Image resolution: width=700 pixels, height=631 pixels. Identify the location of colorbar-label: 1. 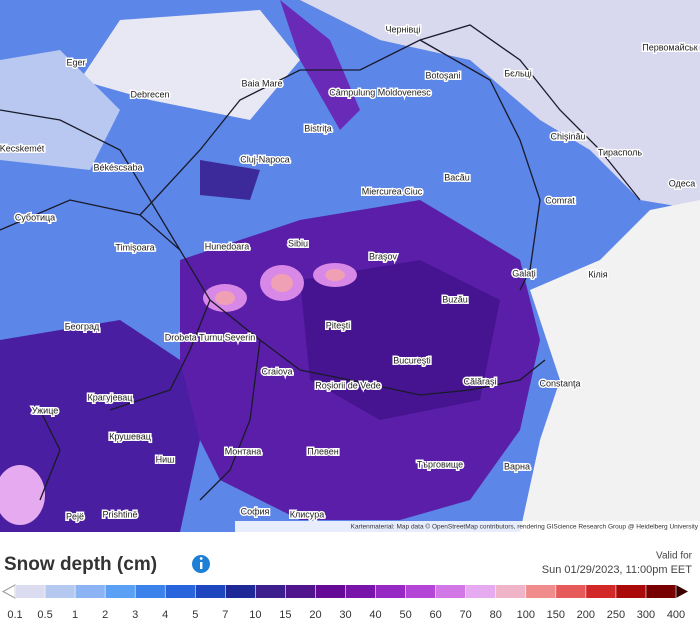
(75, 615).